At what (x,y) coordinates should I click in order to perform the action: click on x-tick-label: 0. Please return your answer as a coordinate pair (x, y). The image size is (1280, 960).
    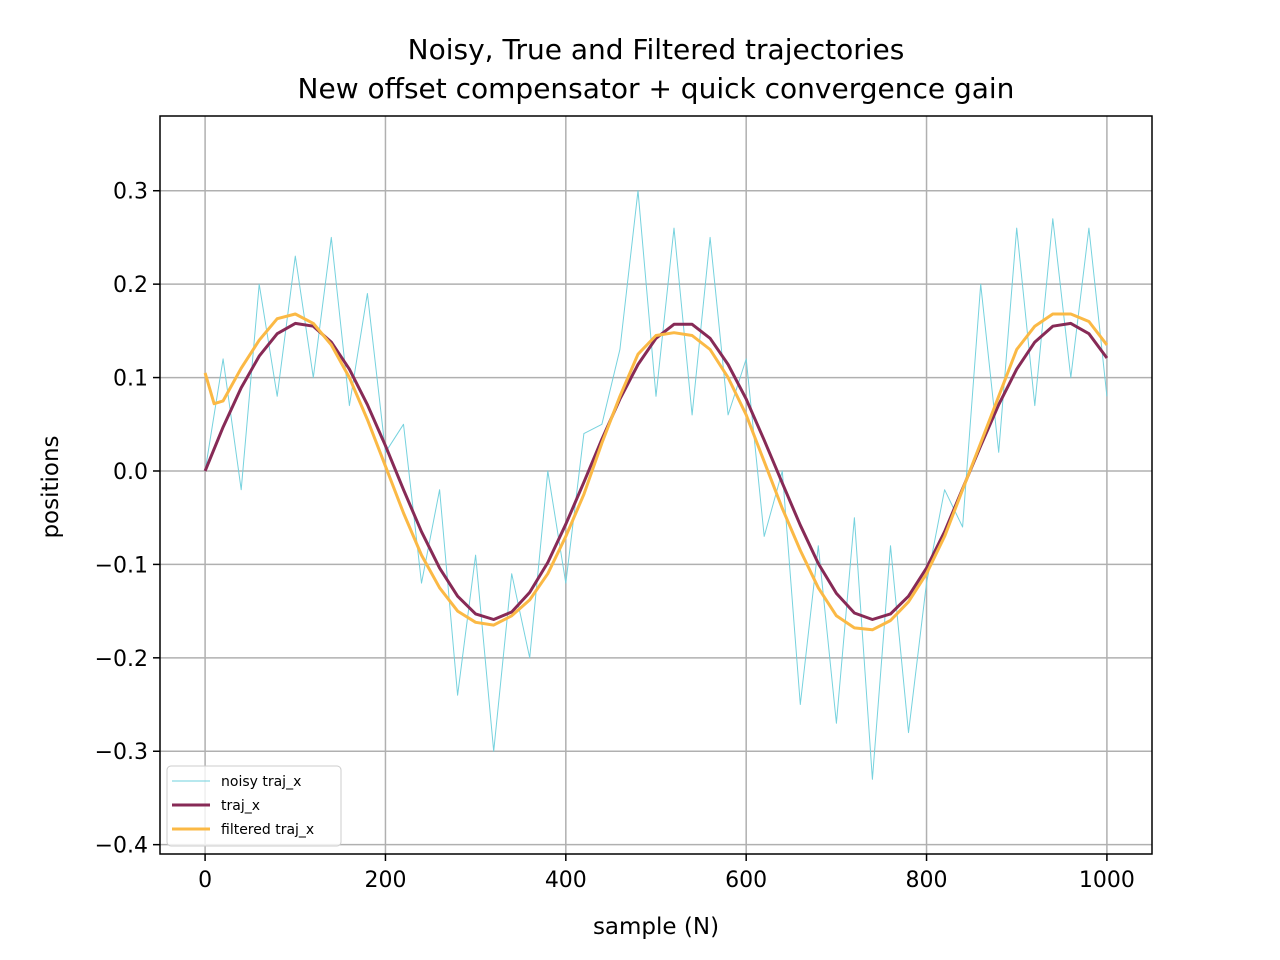
    Looking at the image, I should click on (205, 880).